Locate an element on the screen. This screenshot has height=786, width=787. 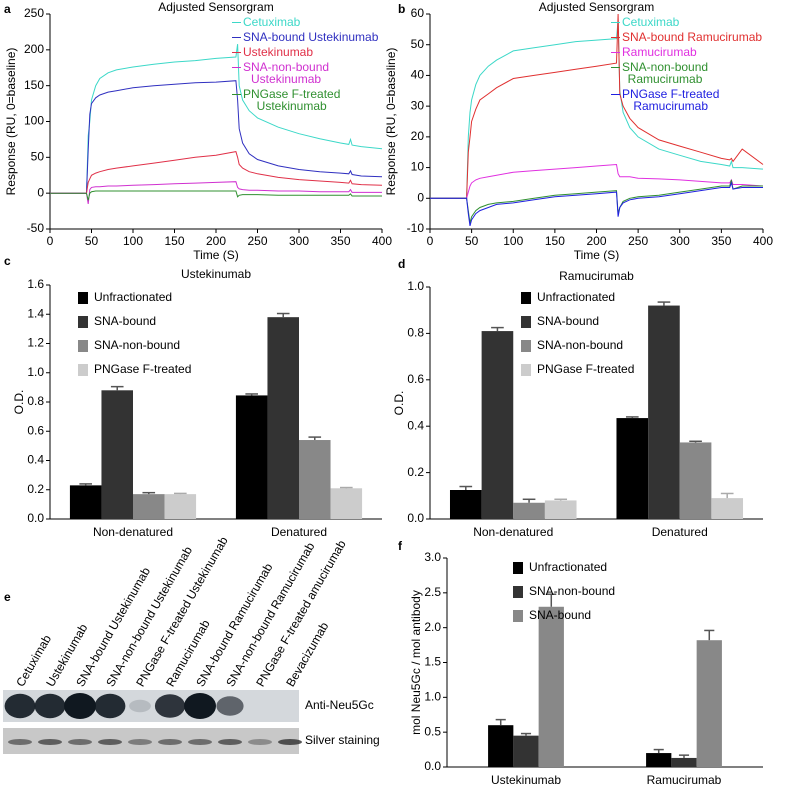
legend-item: Cetuximab is located at coordinates (686, 22).